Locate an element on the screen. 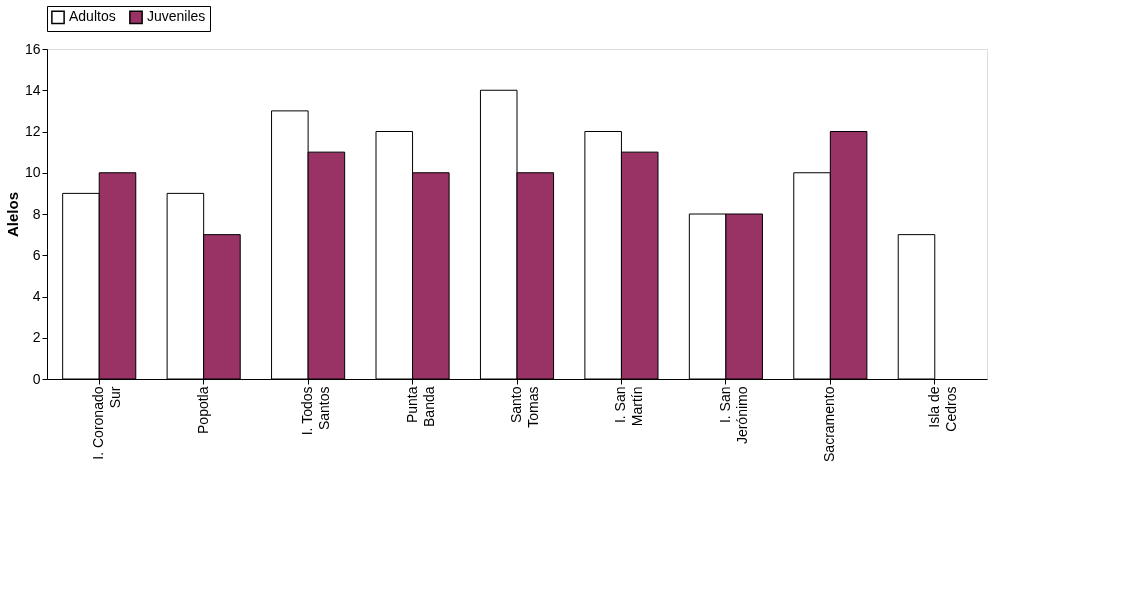 This screenshot has height=596, width=1121. x-tick-label: Sacramento is located at coordinates (829, 424).